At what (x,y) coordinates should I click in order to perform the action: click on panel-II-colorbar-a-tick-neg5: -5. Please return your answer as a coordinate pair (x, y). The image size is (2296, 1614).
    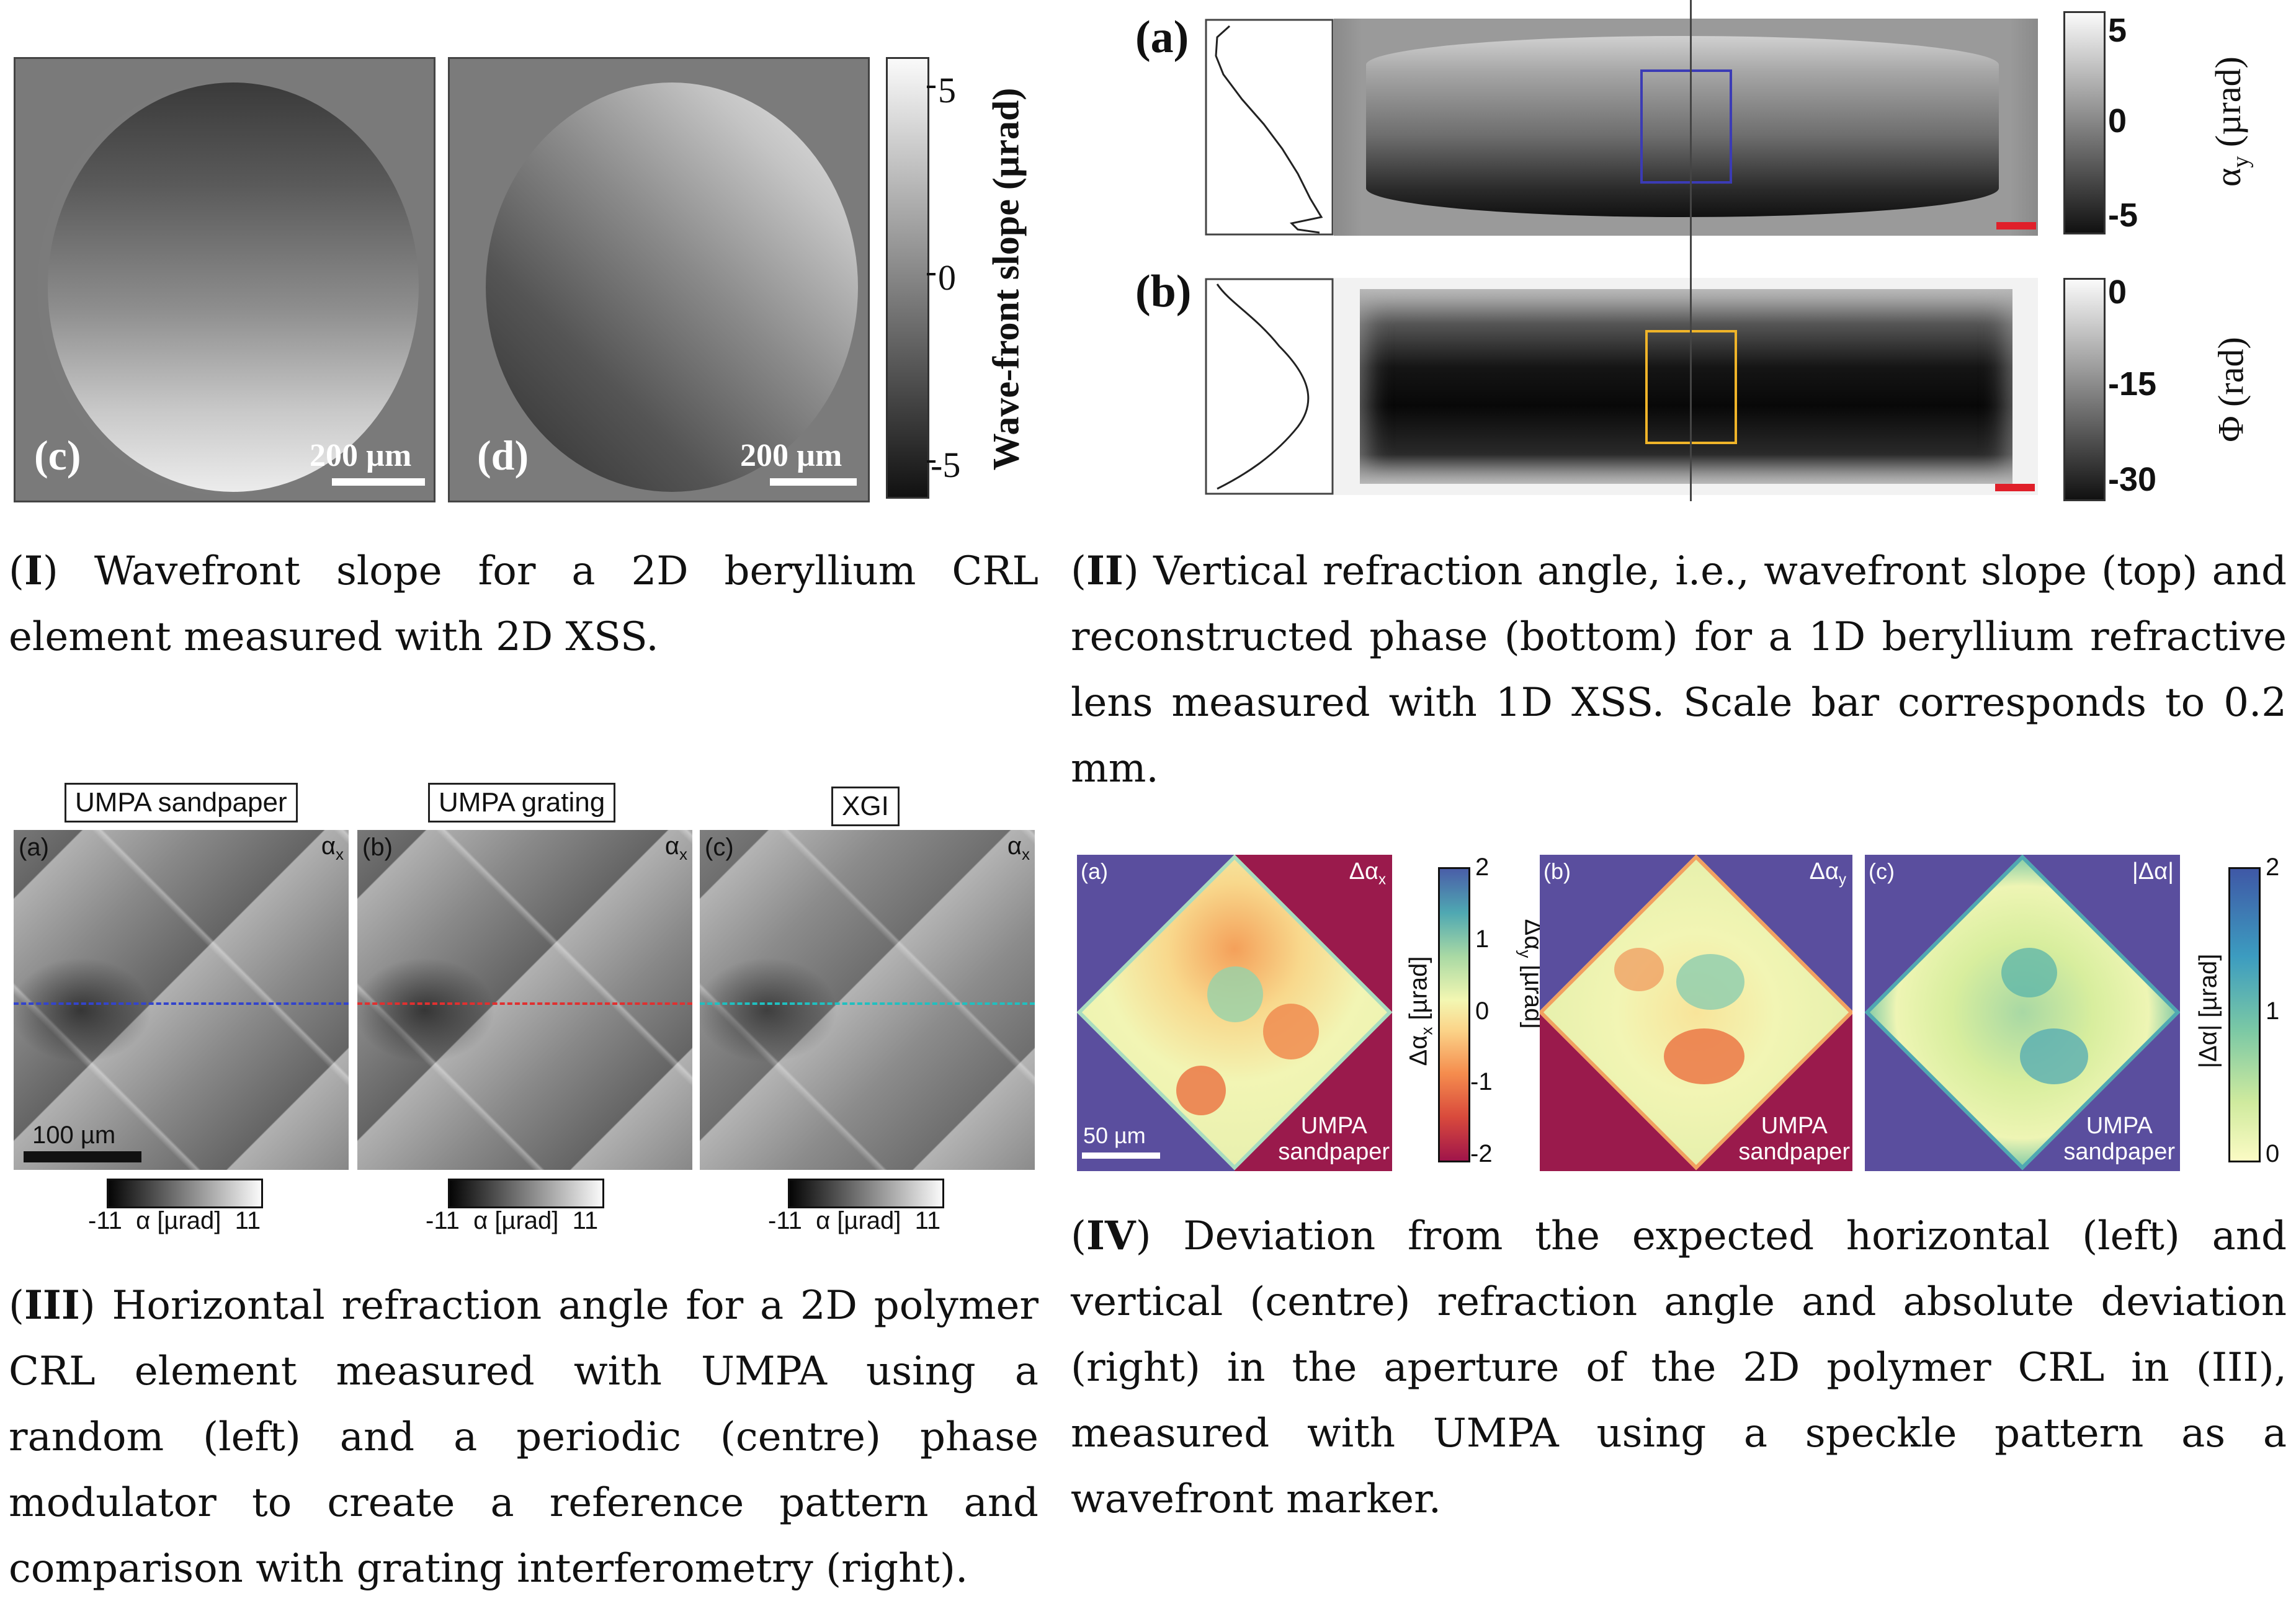
    Looking at the image, I should click on (2123, 215).